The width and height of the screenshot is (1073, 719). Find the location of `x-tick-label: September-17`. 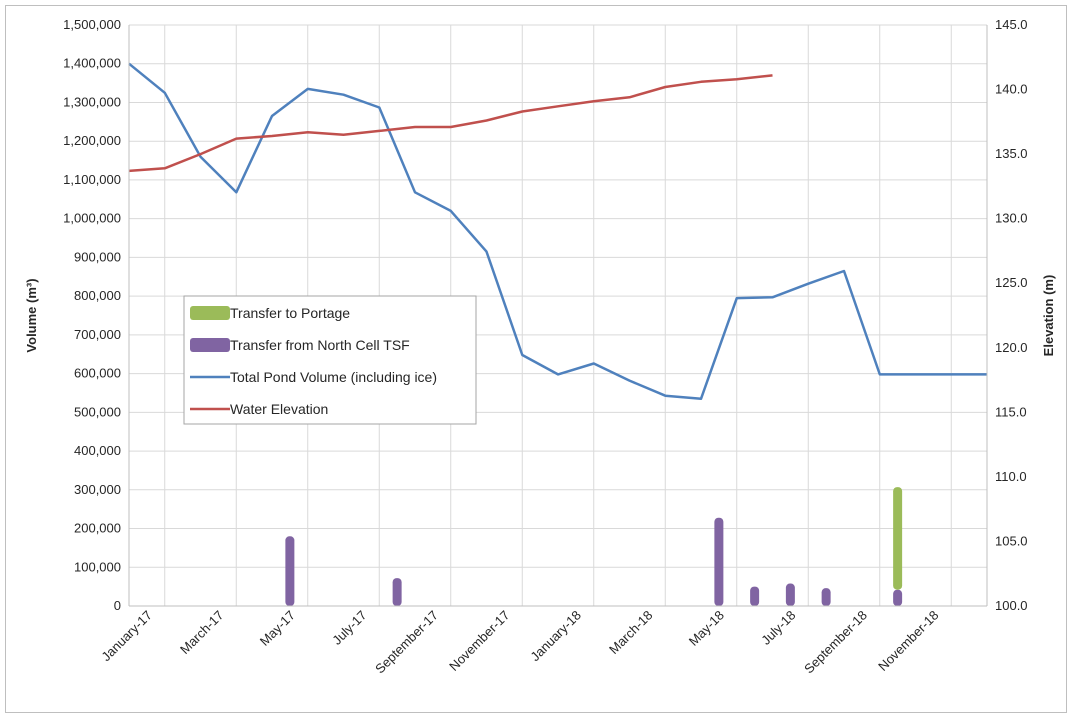

x-tick-label: September-17 is located at coordinates (406, 642).